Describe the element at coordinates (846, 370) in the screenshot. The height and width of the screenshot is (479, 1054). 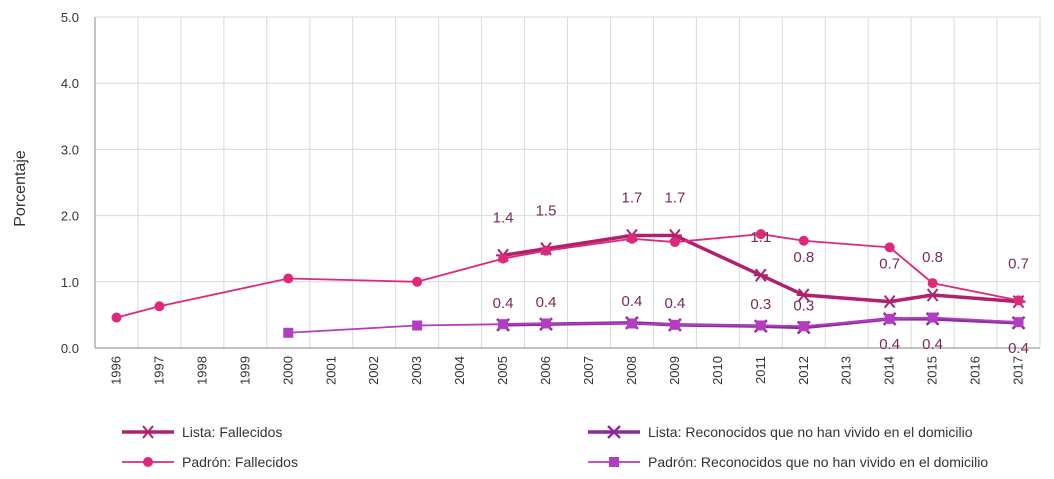
I see `x-tick-label: 2013` at that location.